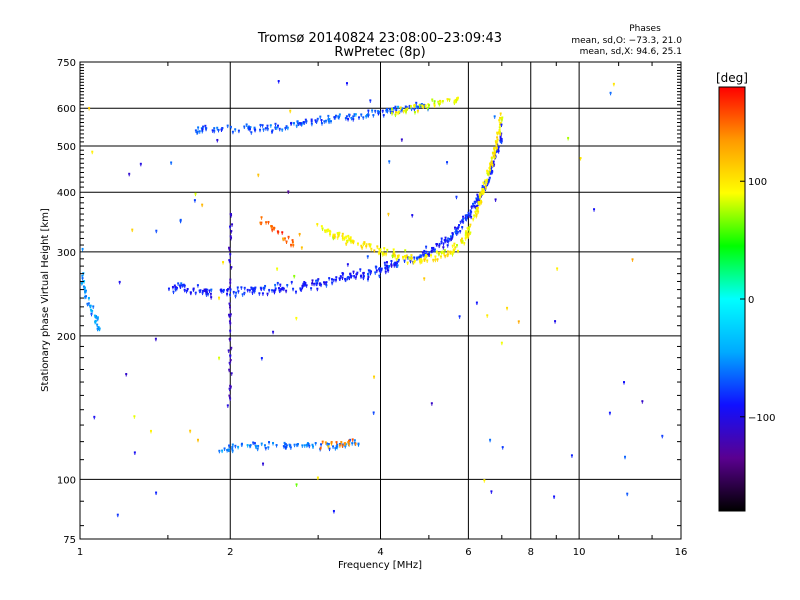 The height and width of the screenshot is (600, 800). I want to click on x-axis-label: Frequency [MHz], so click(380, 565).